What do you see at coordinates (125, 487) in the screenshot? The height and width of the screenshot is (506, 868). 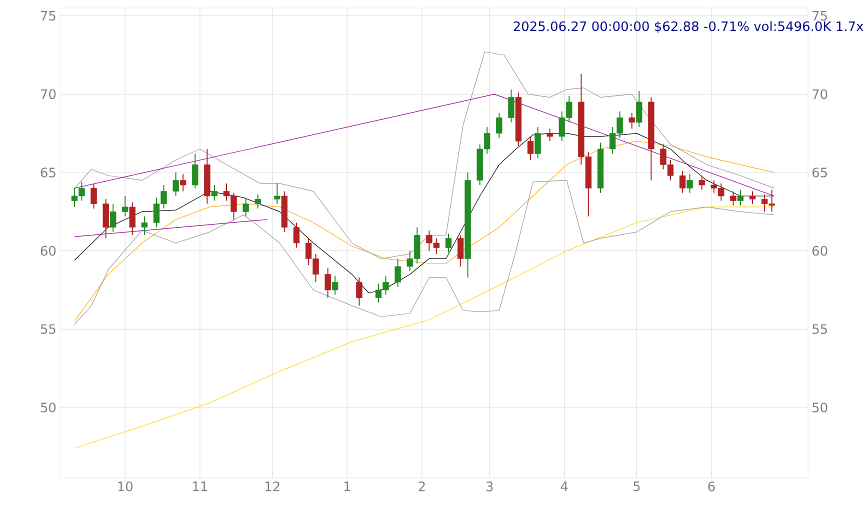 I see `x-tick-label: 10` at bounding box center [125, 487].